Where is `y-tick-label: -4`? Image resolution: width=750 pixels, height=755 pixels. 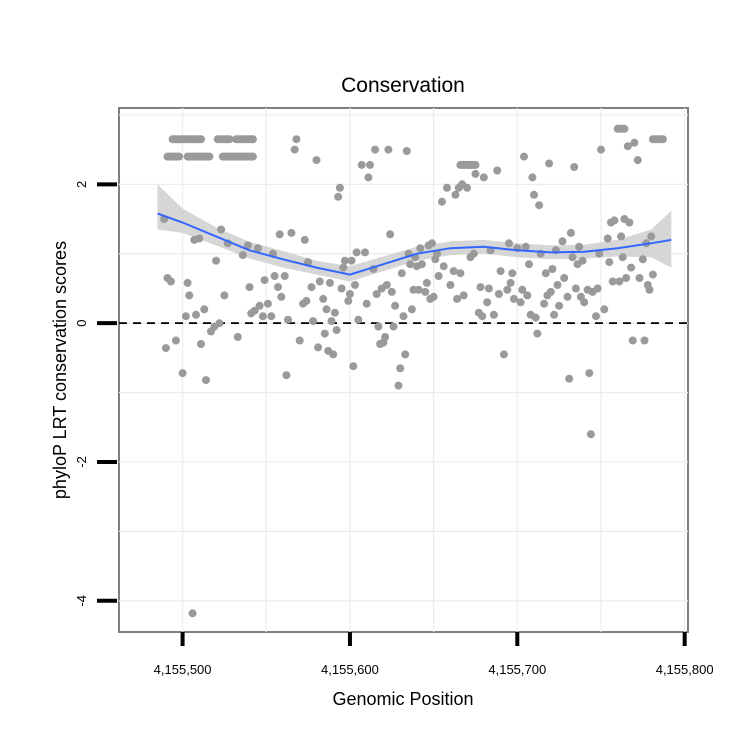 y-tick-label: -4 is located at coordinates (81, 601).